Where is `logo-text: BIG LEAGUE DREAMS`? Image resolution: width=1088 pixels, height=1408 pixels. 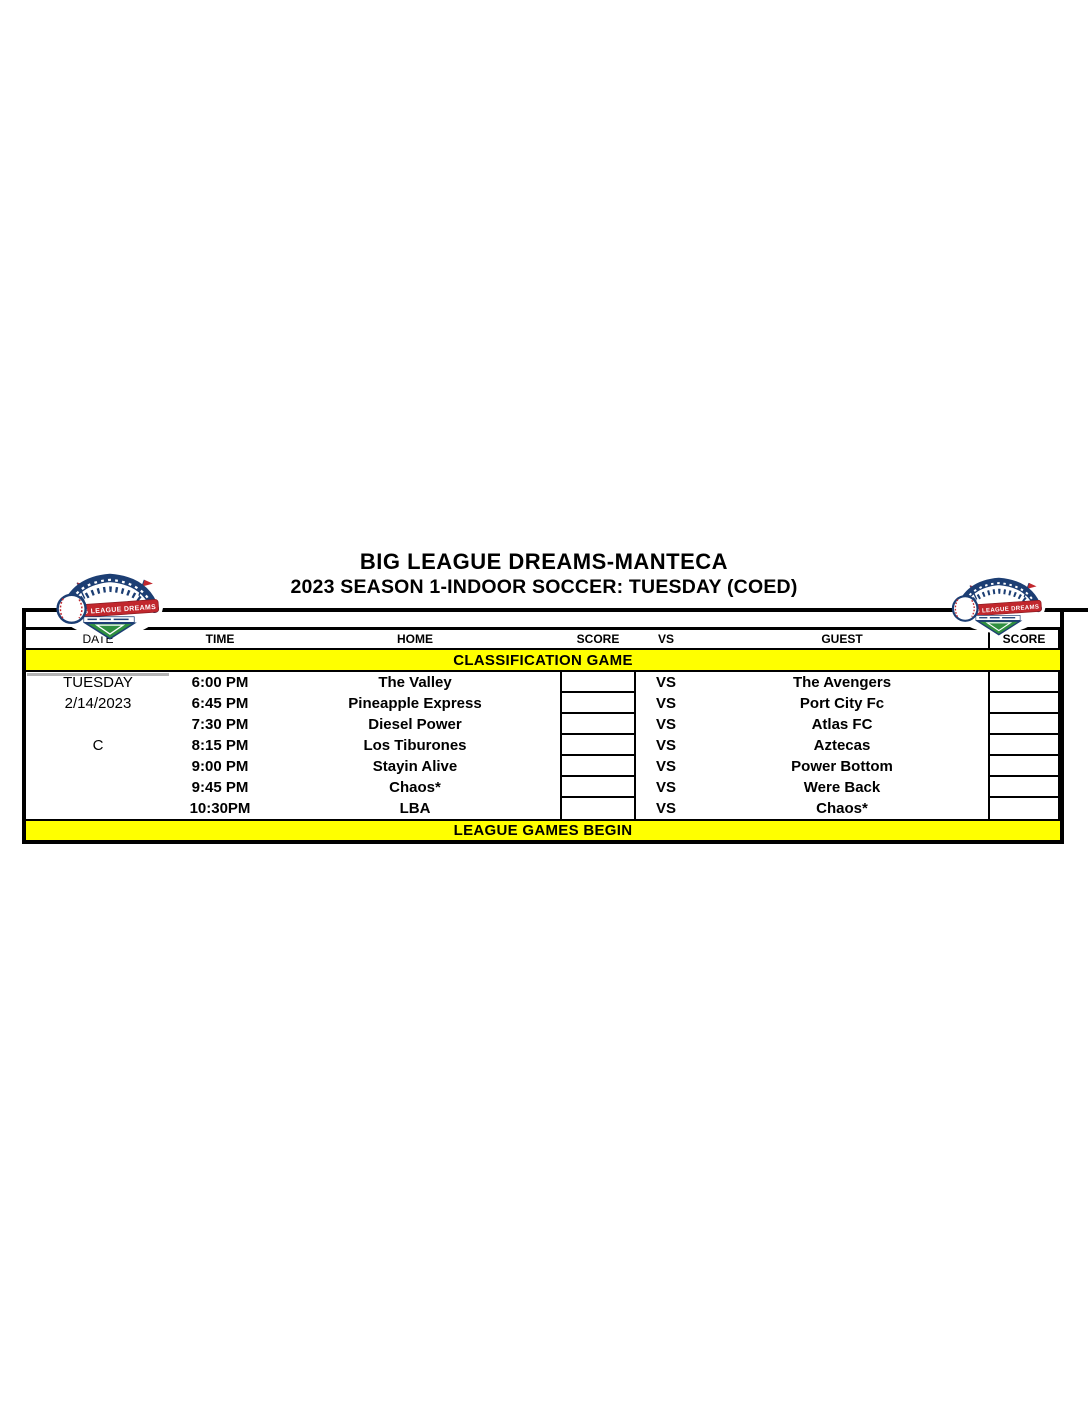 logo-text: BIG LEAGUE DREAMS is located at coordinates (1003, 610).